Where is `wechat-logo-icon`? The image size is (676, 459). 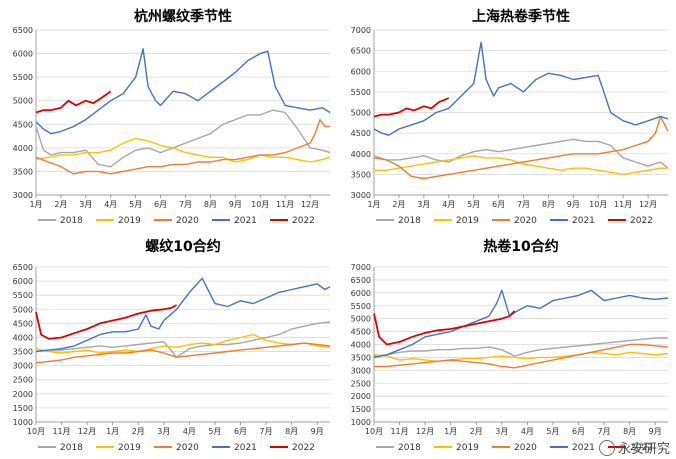 wechat-logo-icon is located at coordinates (606, 448).